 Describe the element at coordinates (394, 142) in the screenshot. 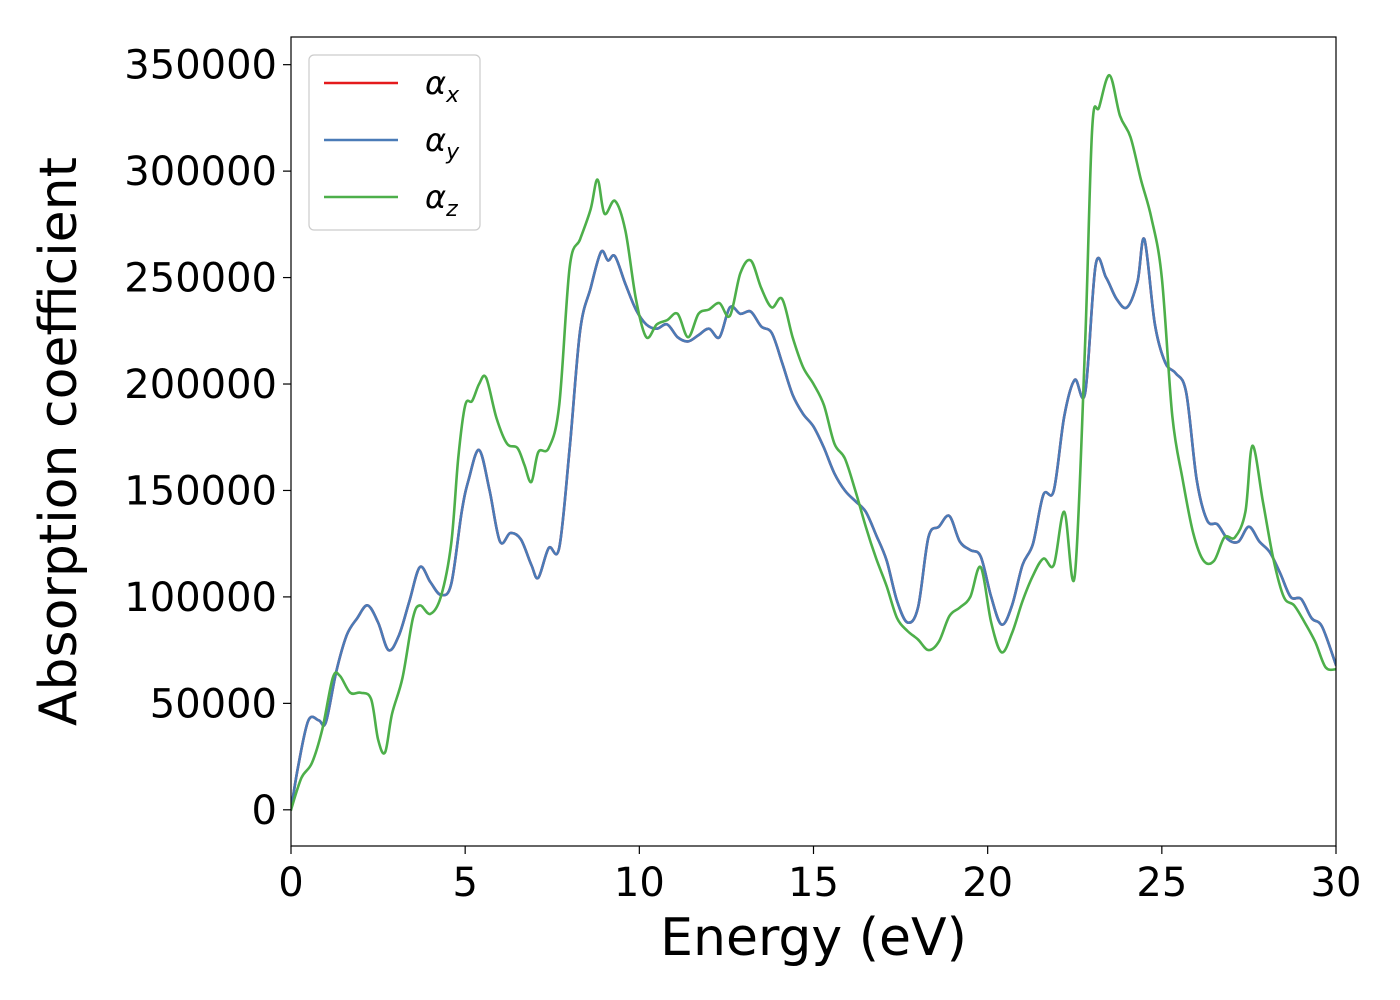

I see `legend-box` at that location.